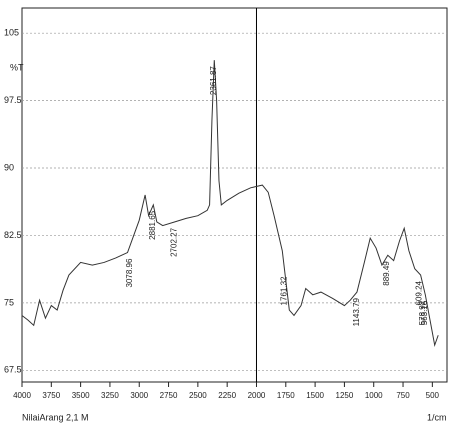 The width and height of the screenshot is (453, 429). What do you see at coordinates (13, 235) in the screenshot?
I see `y-tick-label: 82.5` at bounding box center [13, 235].